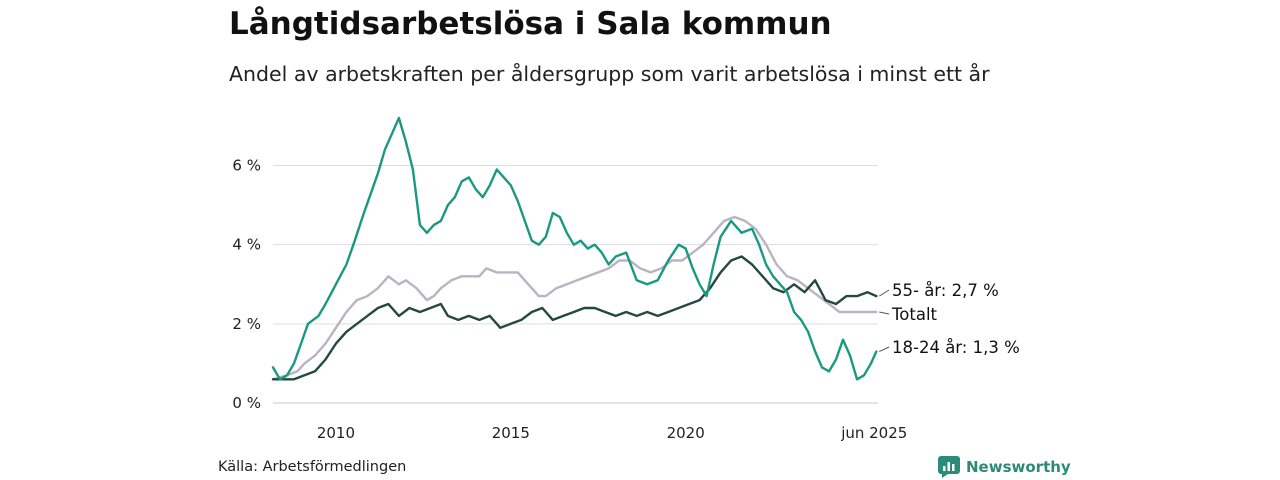 The width and height of the screenshot is (1280, 480). What do you see at coordinates (312, 467) in the screenshot?
I see `source-note: Källa: Arbetsförmedlingen` at bounding box center [312, 467].